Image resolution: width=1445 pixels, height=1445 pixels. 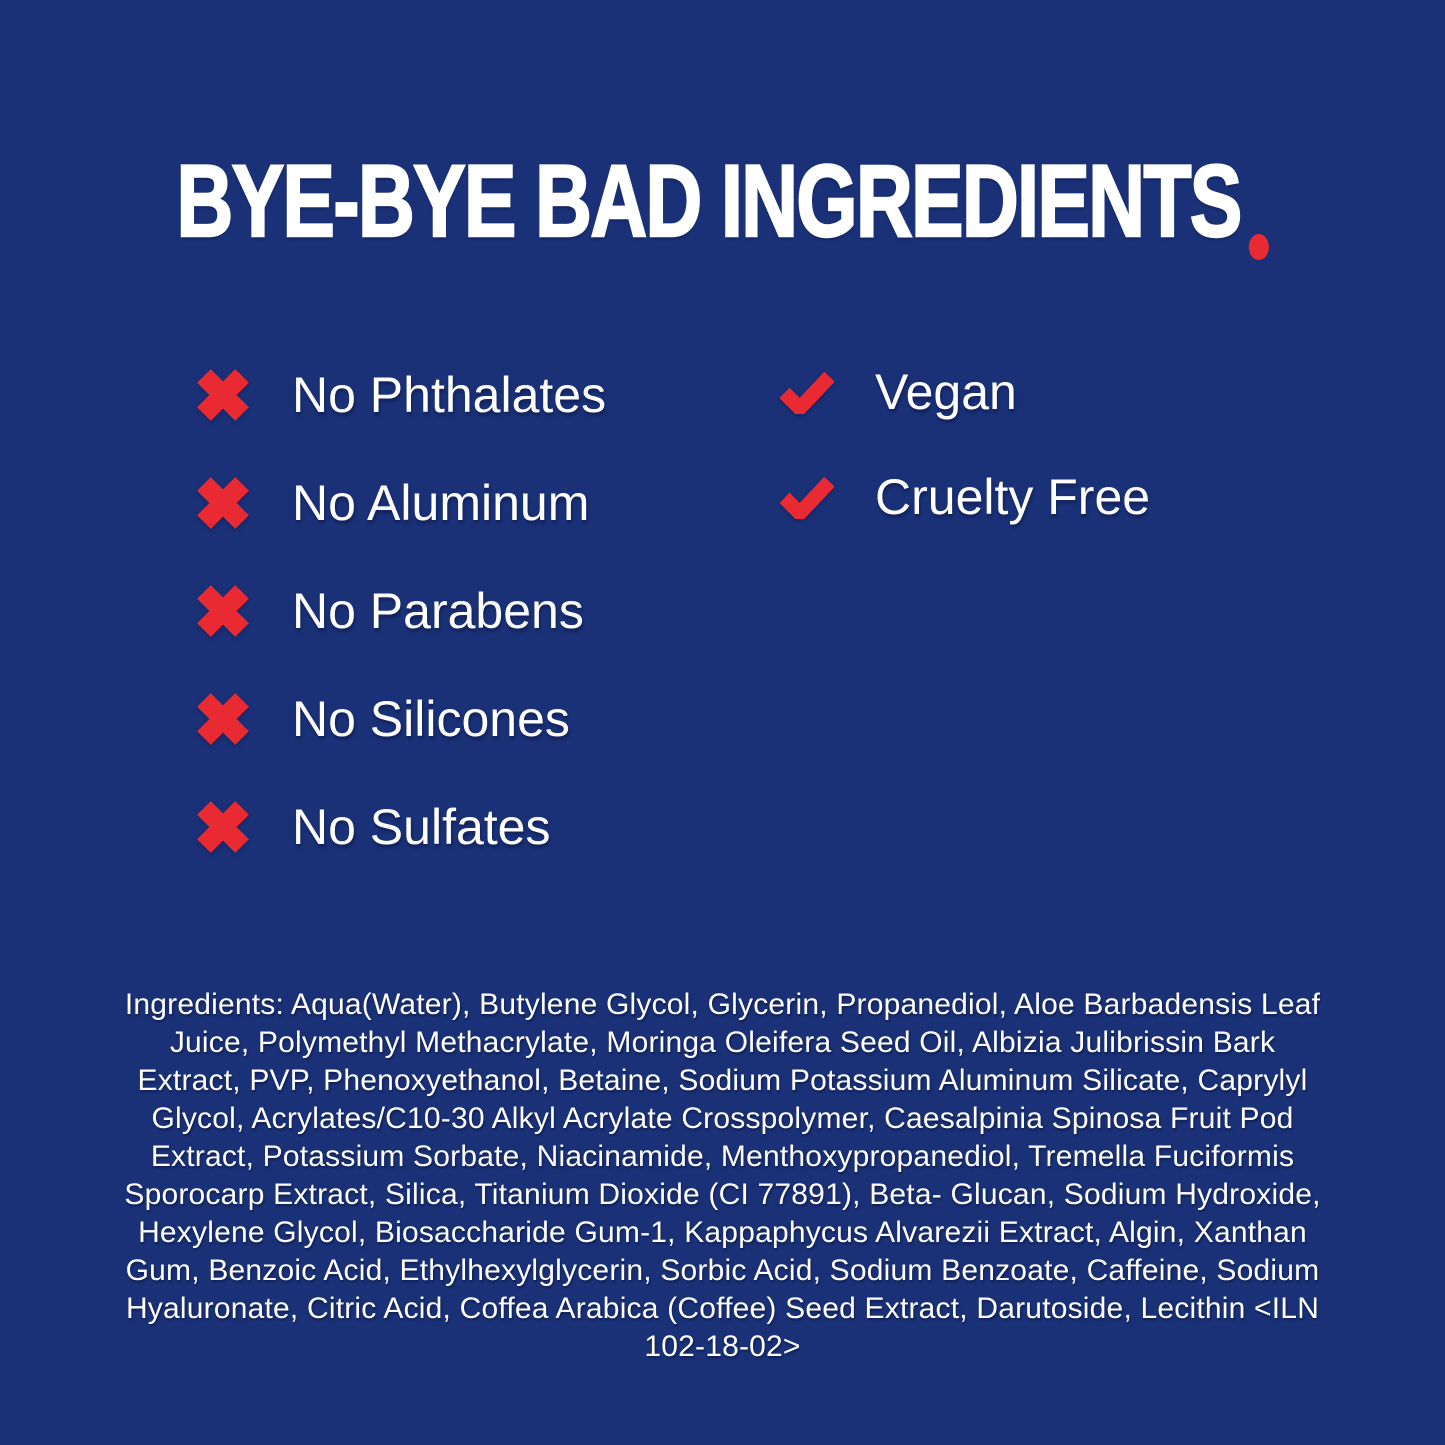 I want to click on list-item: No Aluminum, so click(x=401, y=503).